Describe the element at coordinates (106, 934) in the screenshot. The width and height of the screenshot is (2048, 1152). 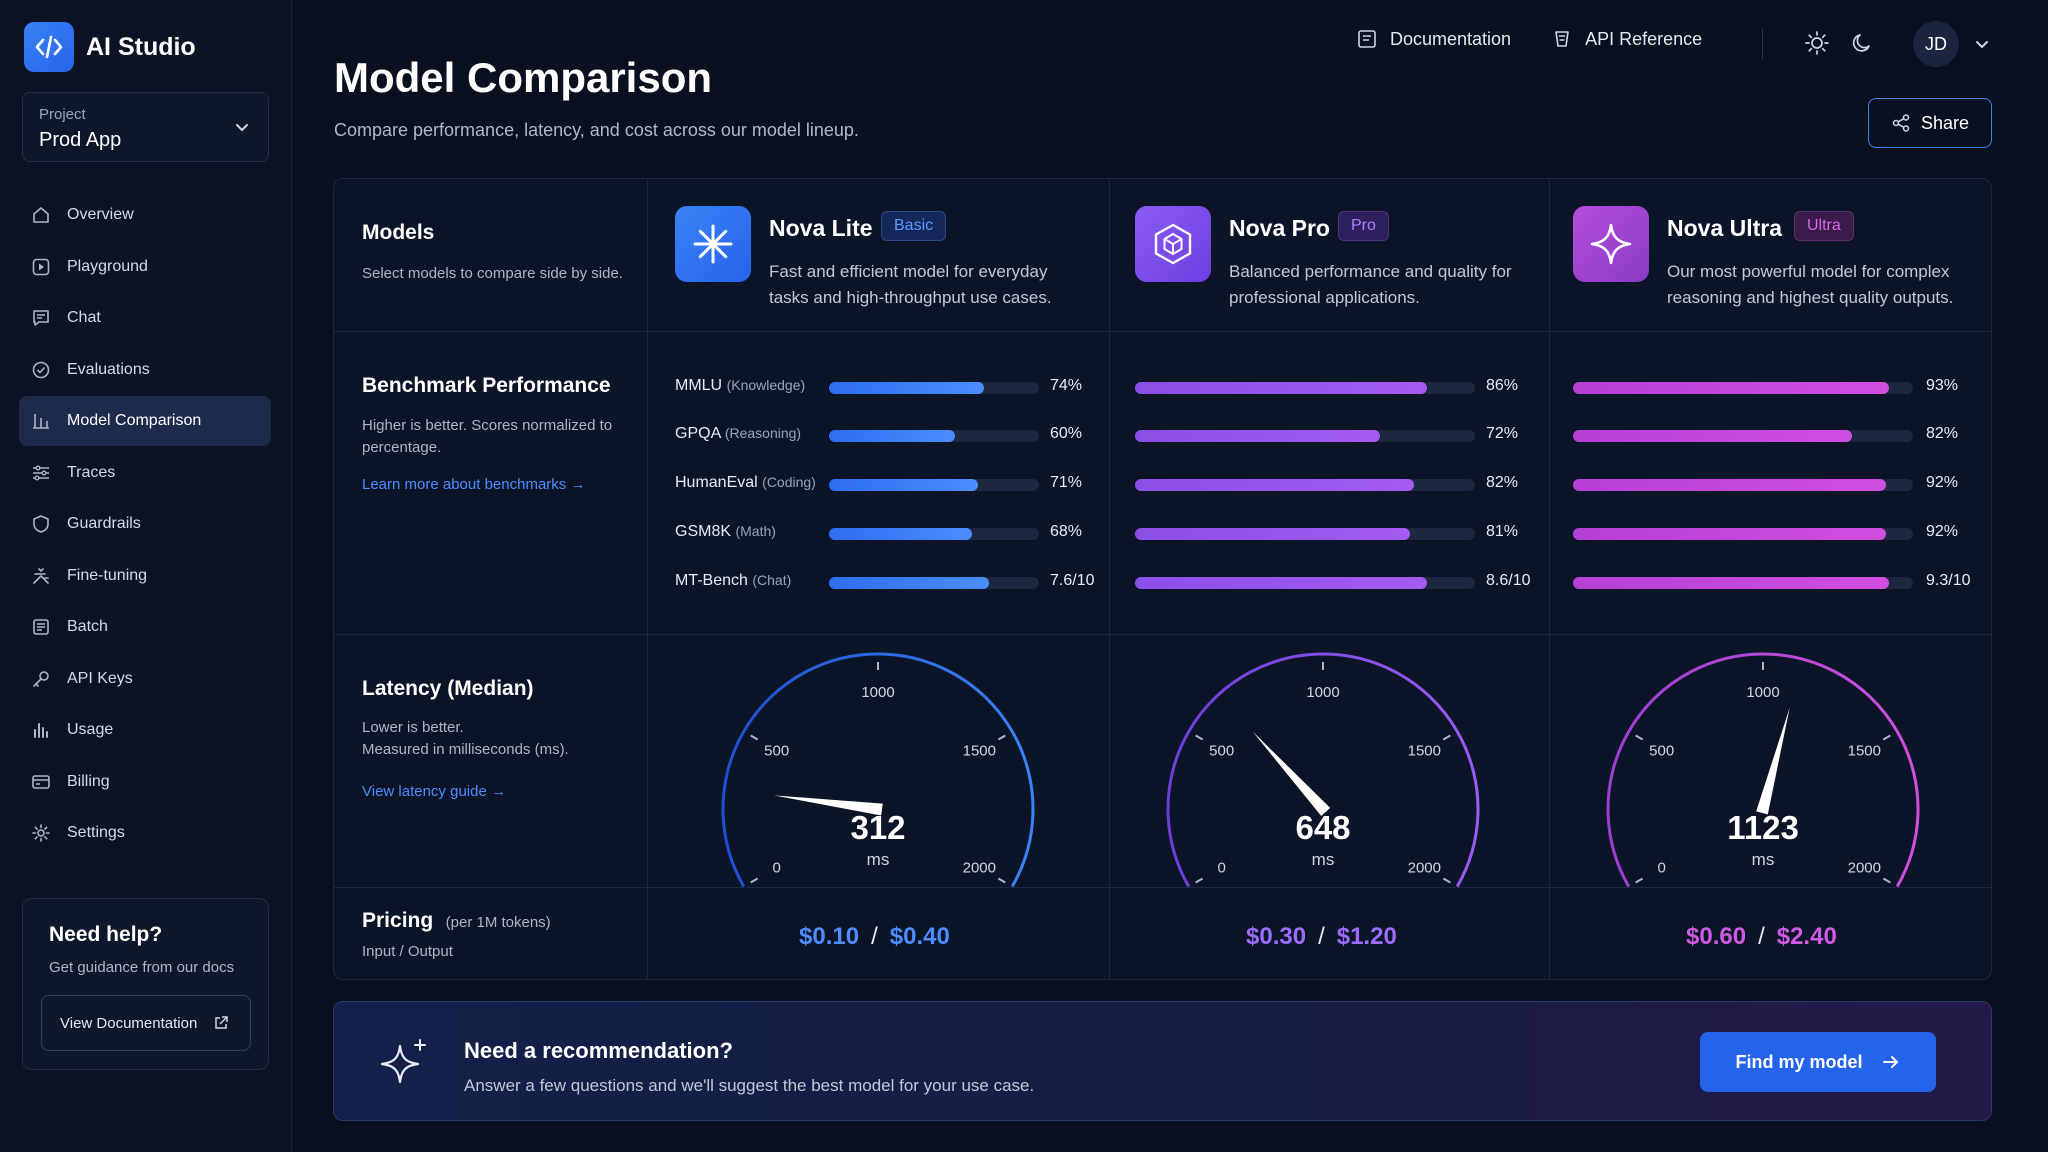
I see `help-title: Need help?` at that location.